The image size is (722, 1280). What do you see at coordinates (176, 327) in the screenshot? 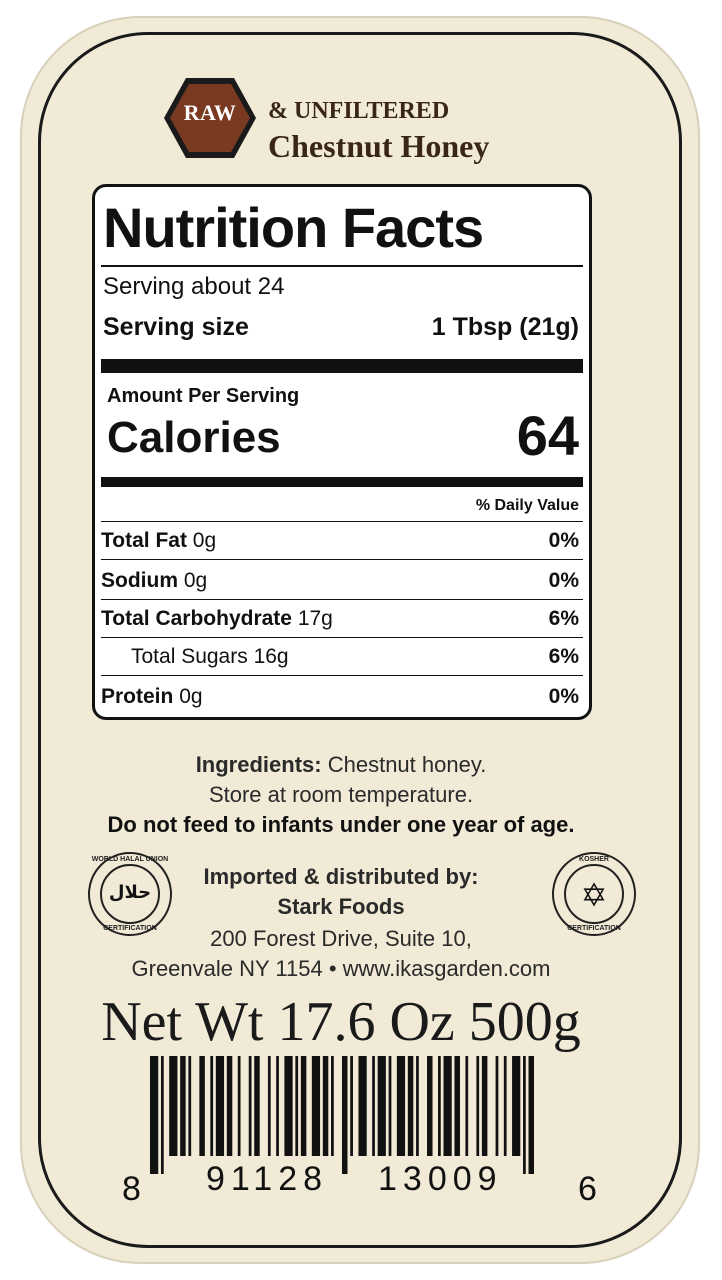
I see `serving-size-label: Serving size` at bounding box center [176, 327].